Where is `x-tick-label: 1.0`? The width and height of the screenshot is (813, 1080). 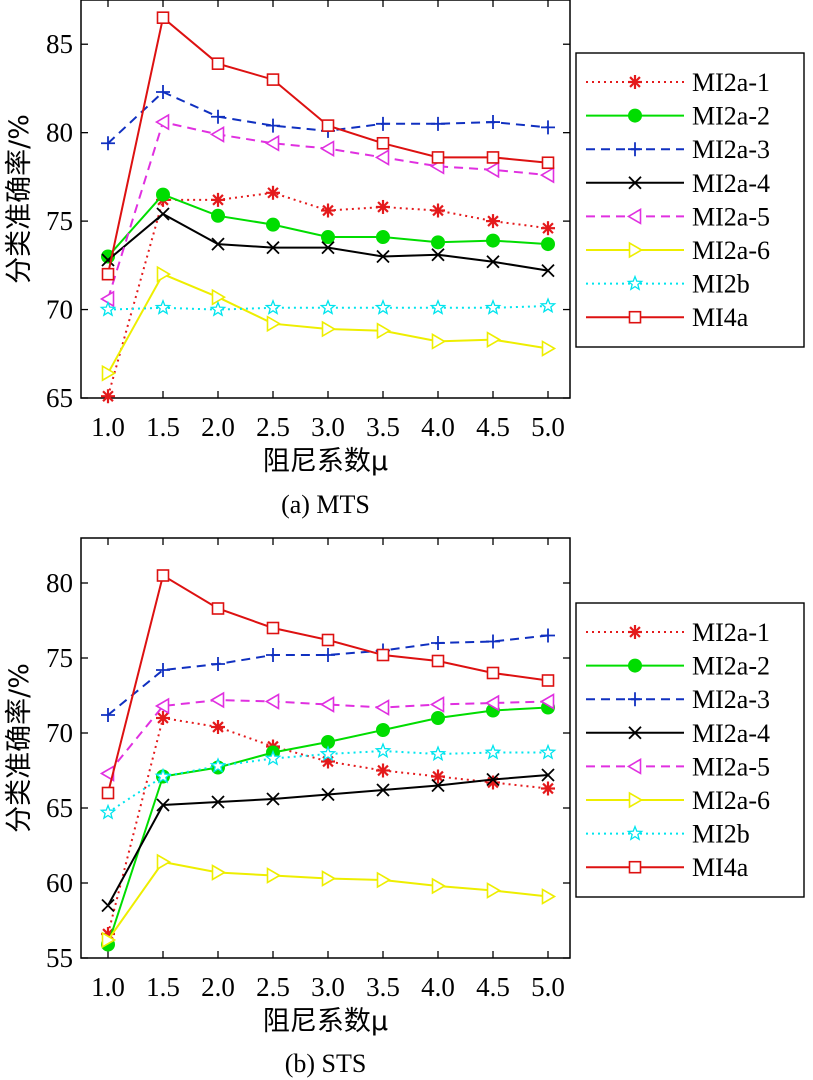 x-tick-label: 1.0 is located at coordinates (108, 427).